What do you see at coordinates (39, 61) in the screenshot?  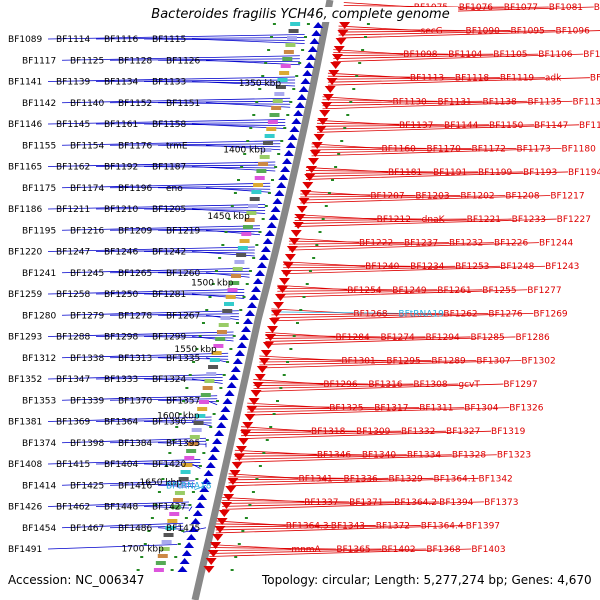 I see `gene-label-left: BF1117` at bounding box center [39, 61].